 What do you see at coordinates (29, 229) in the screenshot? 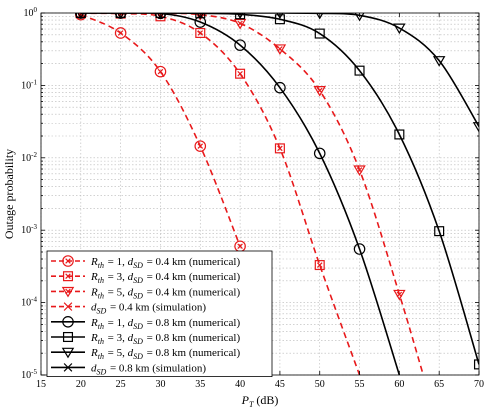
I see `y-tick-label: 10⁻³` at bounding box center [29, 229].